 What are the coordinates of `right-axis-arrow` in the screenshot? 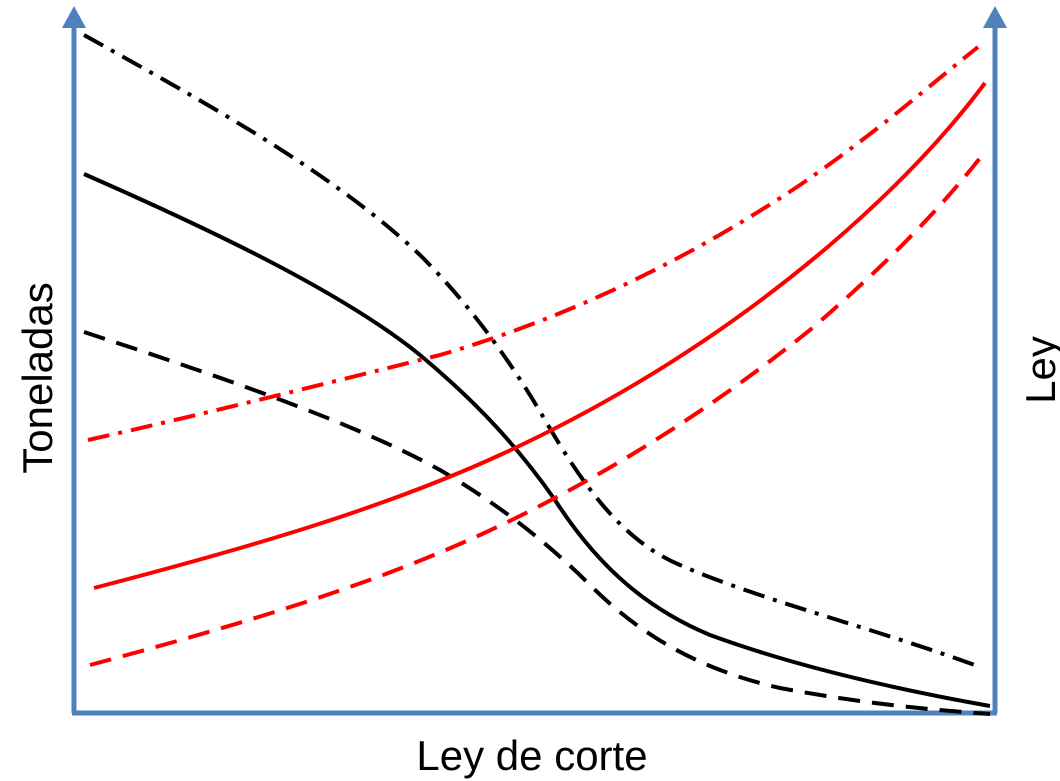 It's located at (995, 17).